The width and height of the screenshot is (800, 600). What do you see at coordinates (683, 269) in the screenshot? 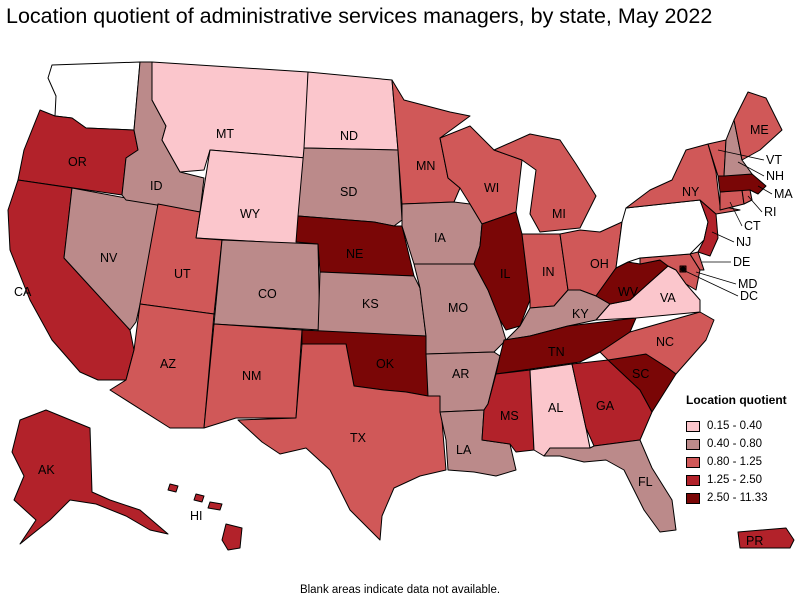
I see `dc-marker` at bounding box center [683, 269].